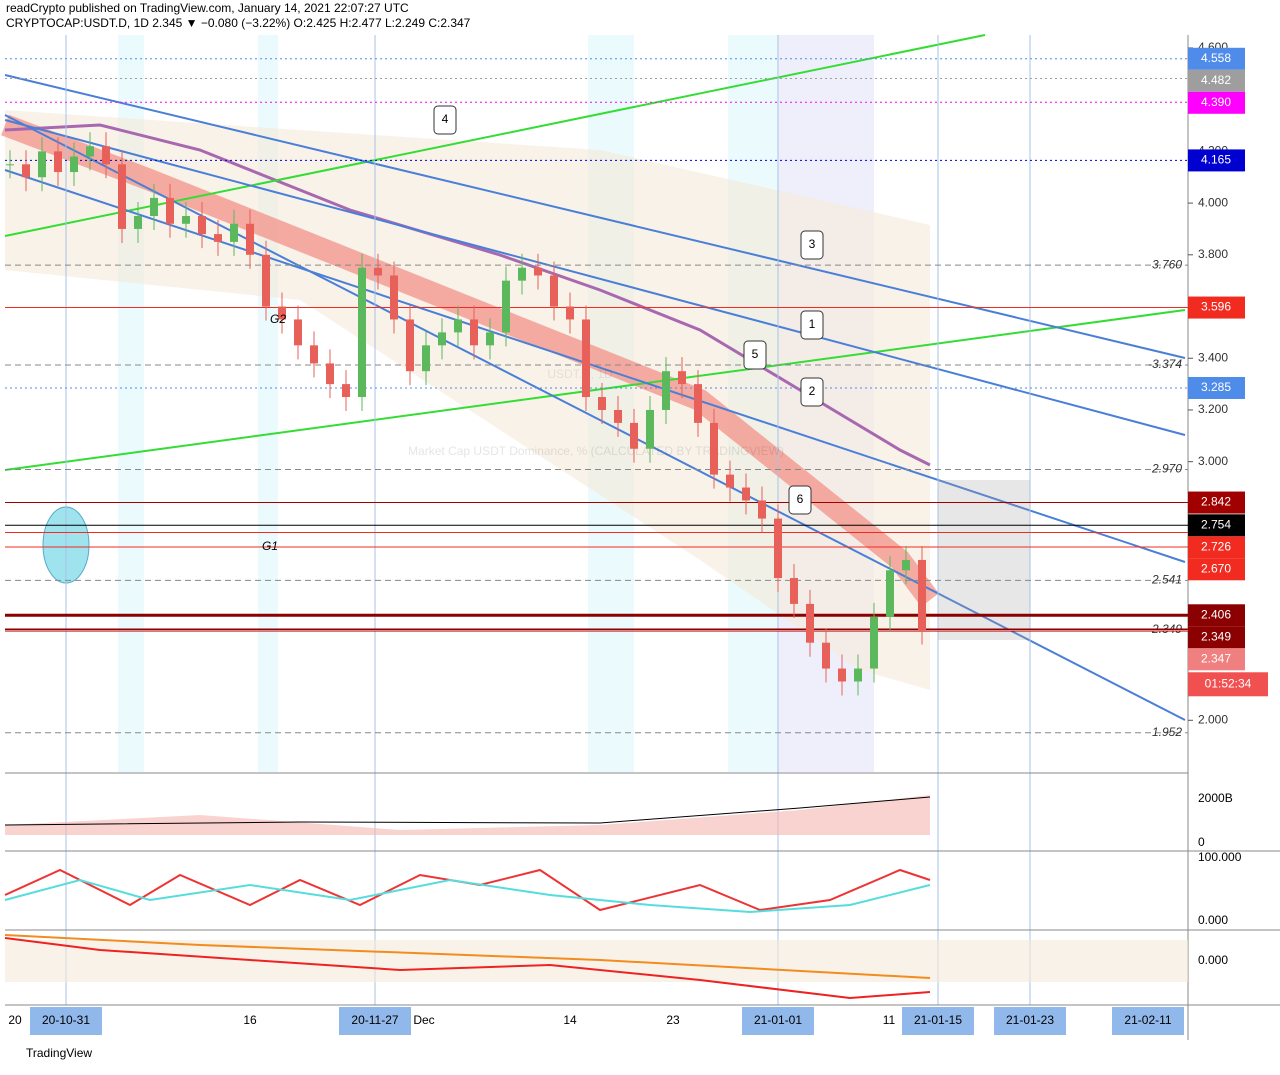  Describe the element at coordinates (570, 1020) in the screenshot. I see `x-label: 14` at that location.